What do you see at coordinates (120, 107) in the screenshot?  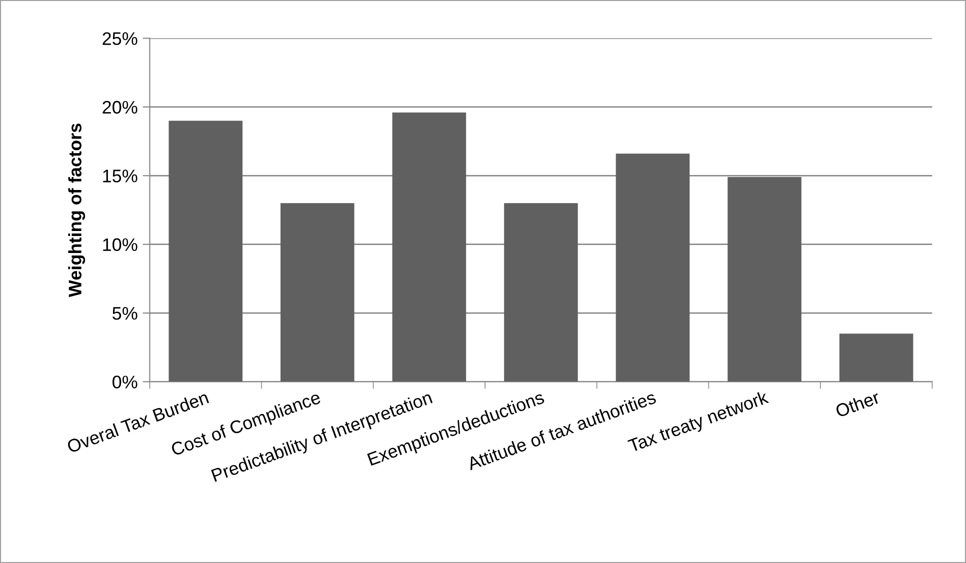 I see `y-tick-label: 20%` at bounding box center [120, 107].